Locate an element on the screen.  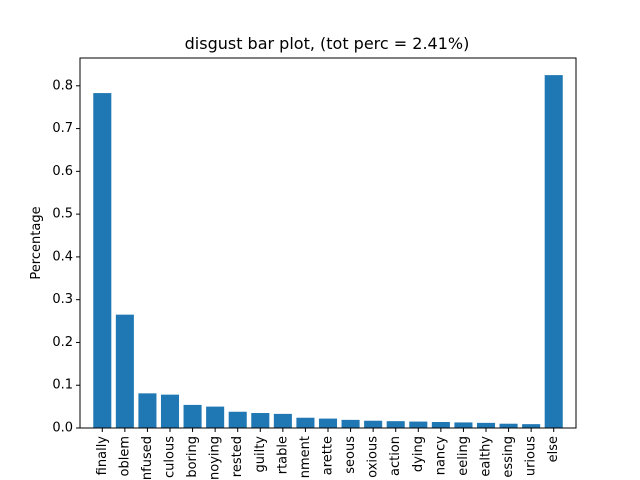
x-tick-label: rtable is located at coordinates (282, 455).